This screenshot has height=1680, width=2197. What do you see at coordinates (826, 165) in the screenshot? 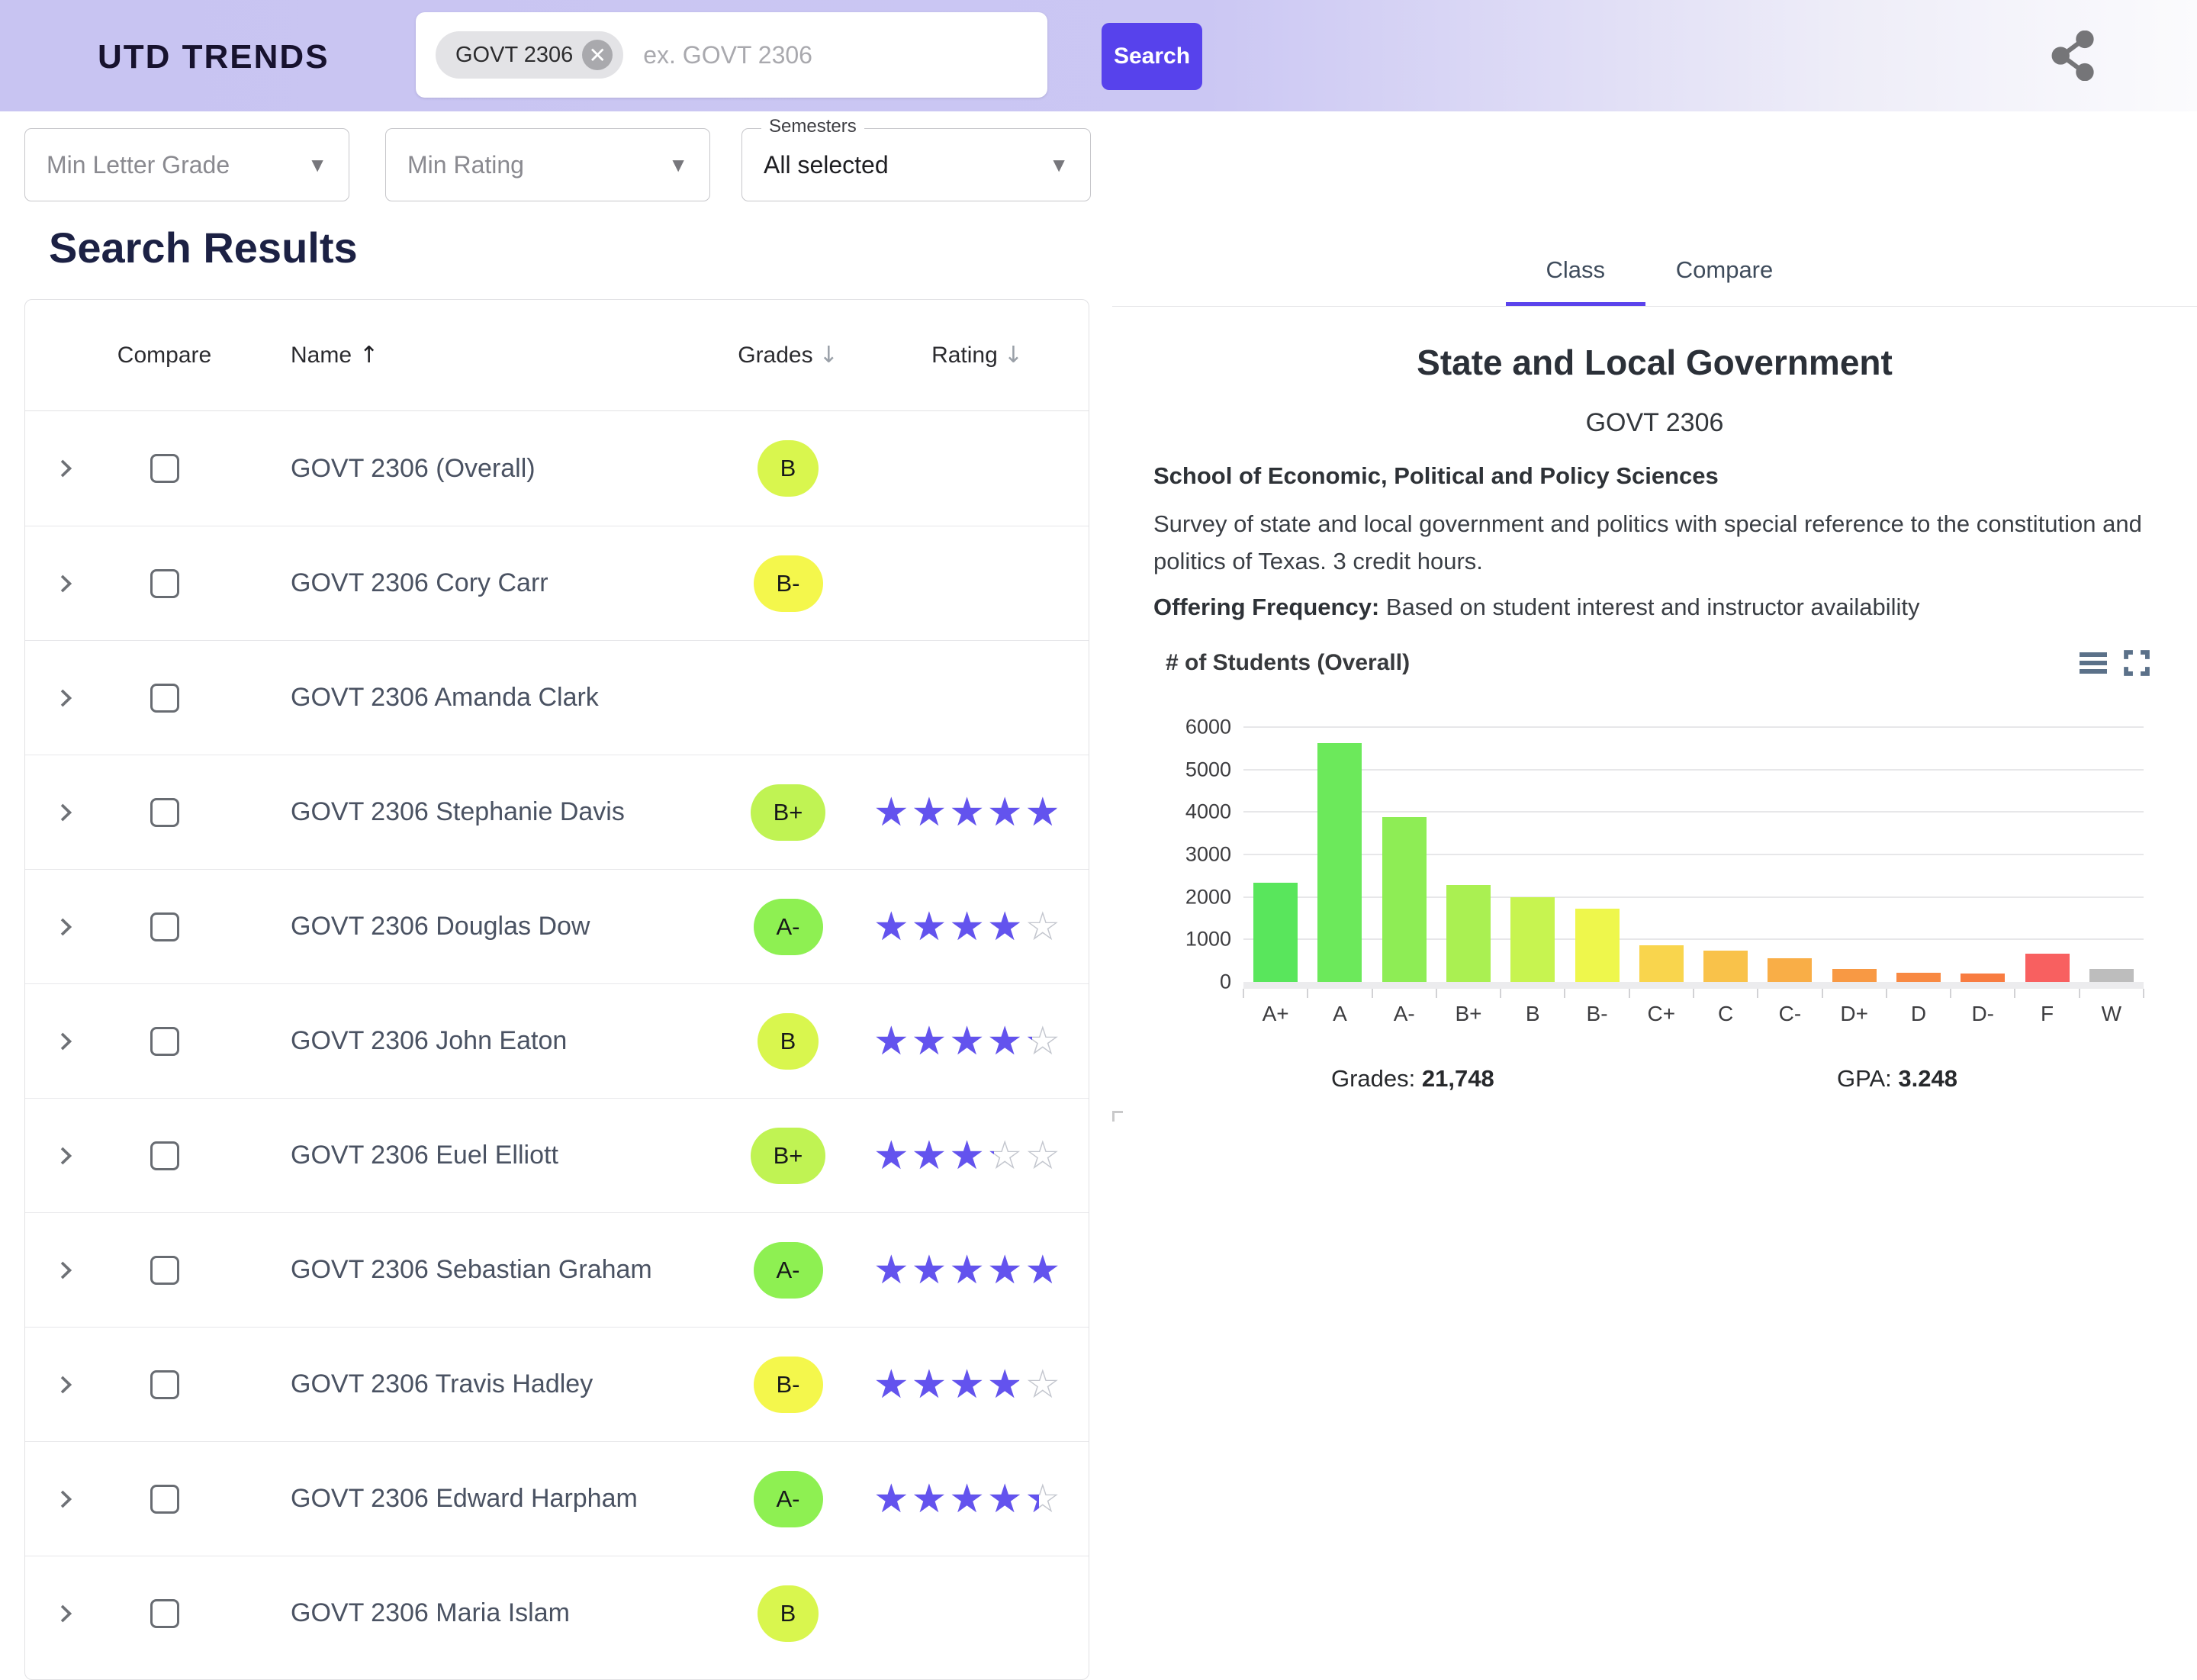
I see `semesters-value: All selected` at bounding box center [826, 165].